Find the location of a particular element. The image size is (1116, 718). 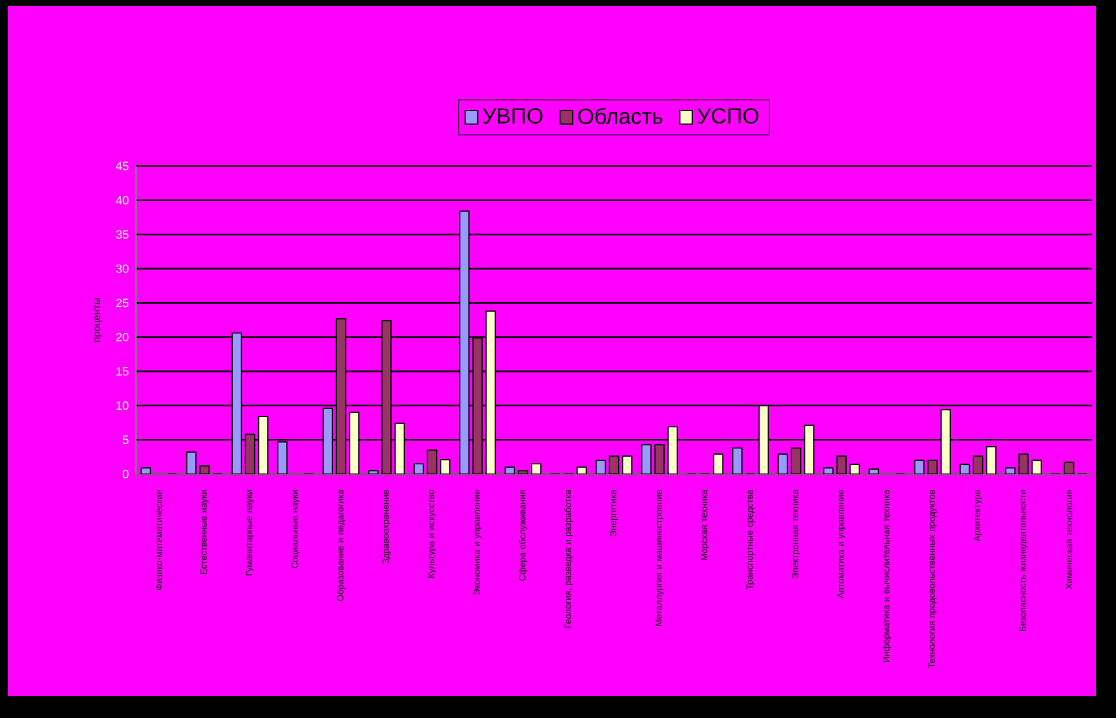

legend-label: УСПО is located at coordinates (728, 116).